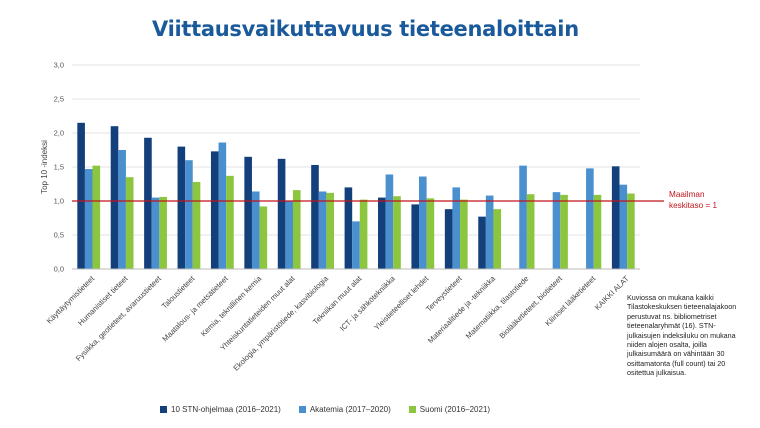  I want to click on y-tick-label: 2,0, so click(59, 133).